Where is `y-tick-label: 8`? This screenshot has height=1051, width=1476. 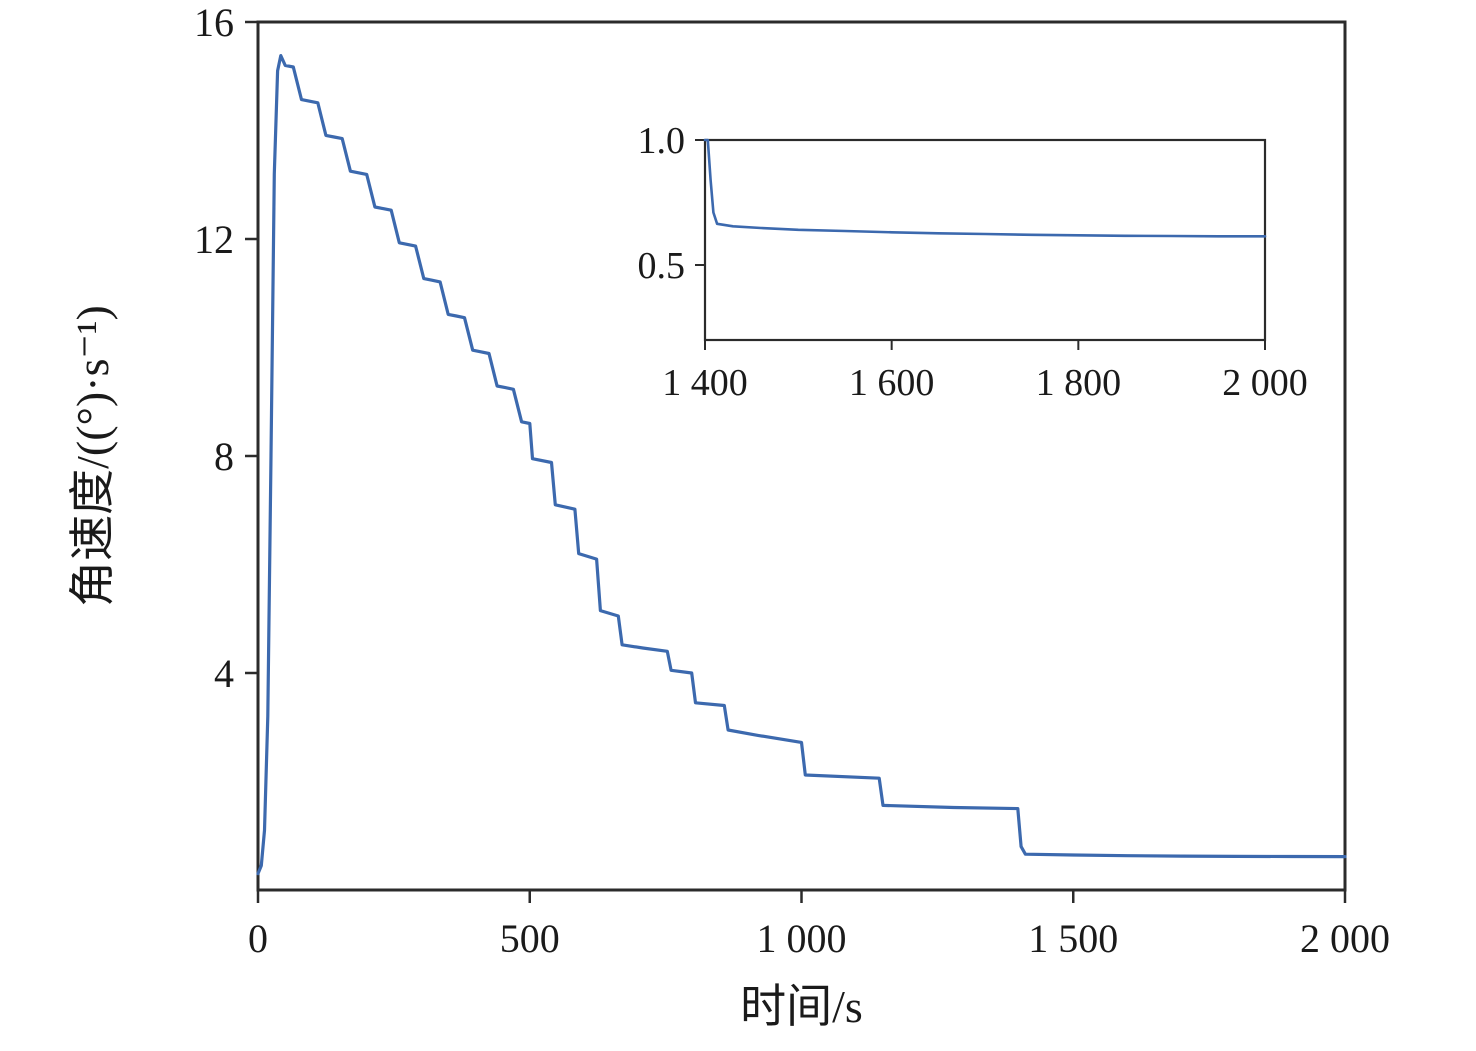
y-tick-label: 8 is located at coordinates (224, 456).